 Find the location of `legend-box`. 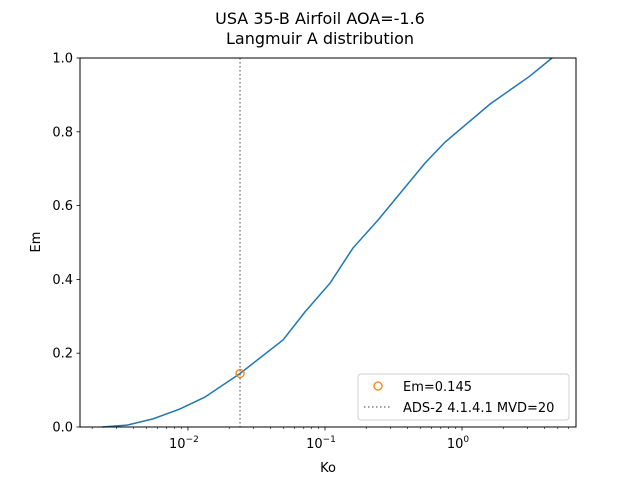

legend-box is located at coordinates (463, 397).